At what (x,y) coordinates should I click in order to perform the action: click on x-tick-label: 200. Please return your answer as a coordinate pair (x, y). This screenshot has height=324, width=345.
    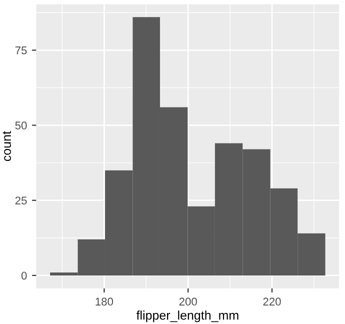
    Looking at the image, I should click on (188, 302).